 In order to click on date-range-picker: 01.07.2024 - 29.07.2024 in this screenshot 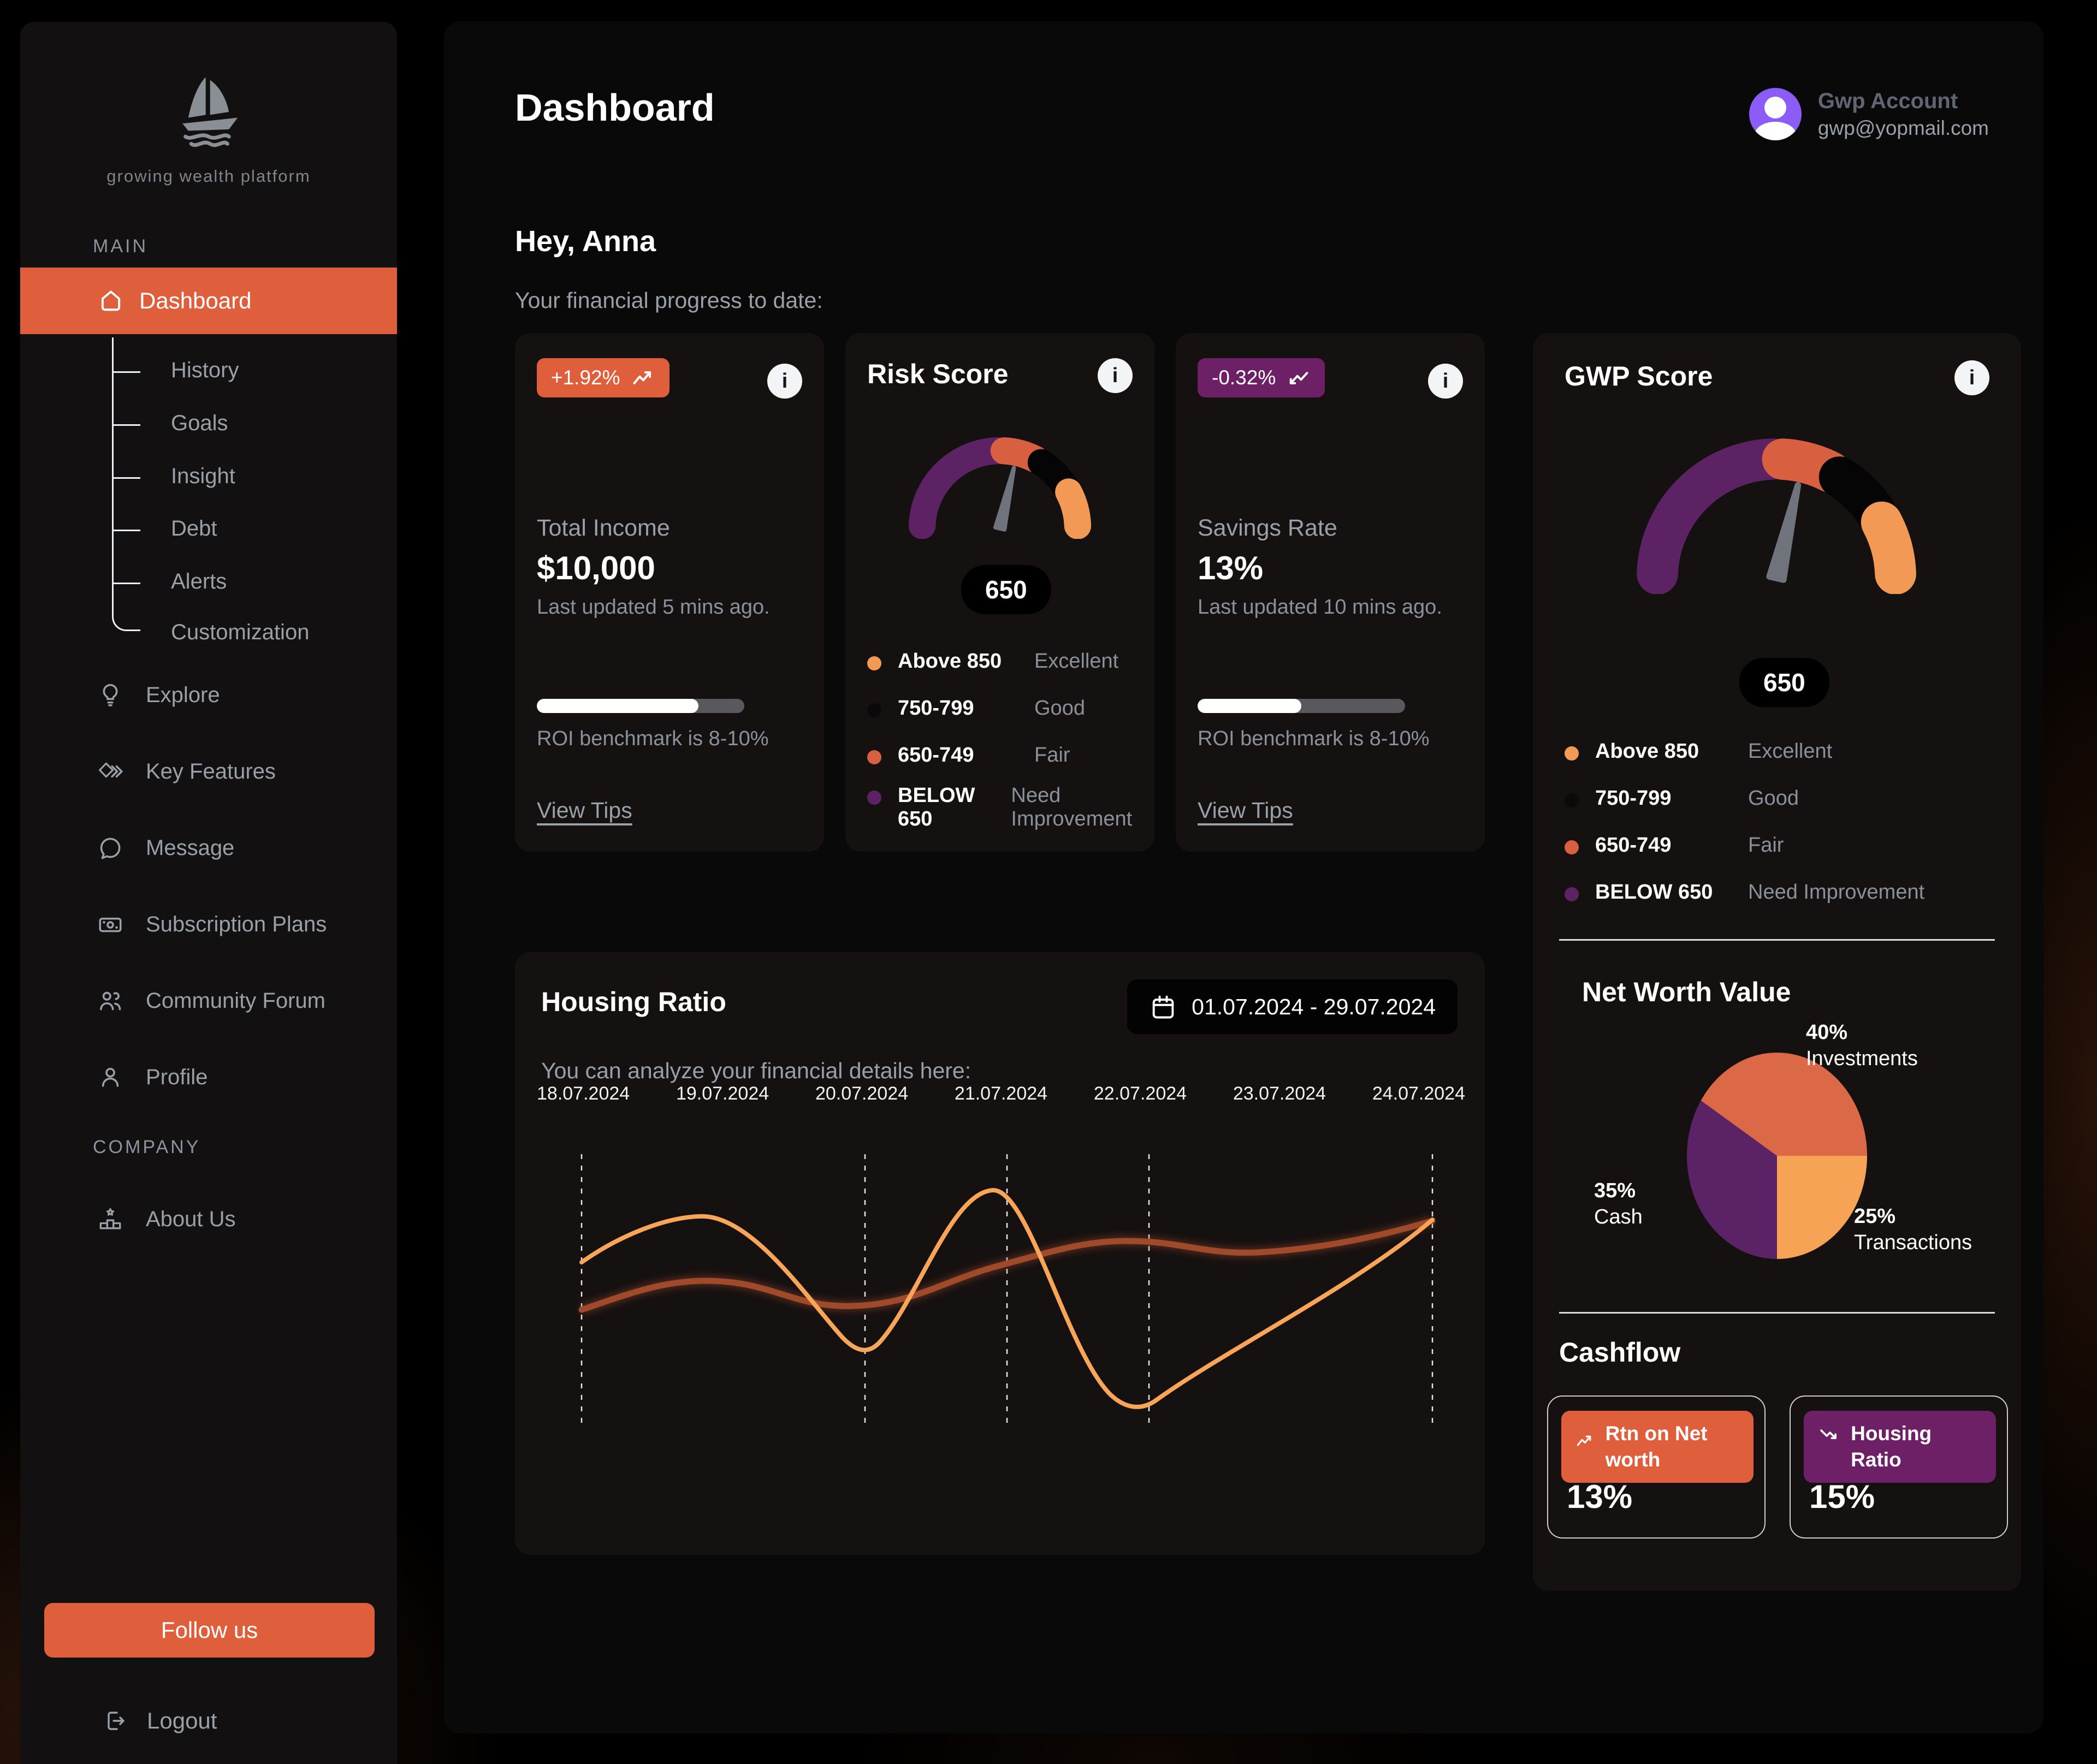, I will do `click(1292, 1006)`.